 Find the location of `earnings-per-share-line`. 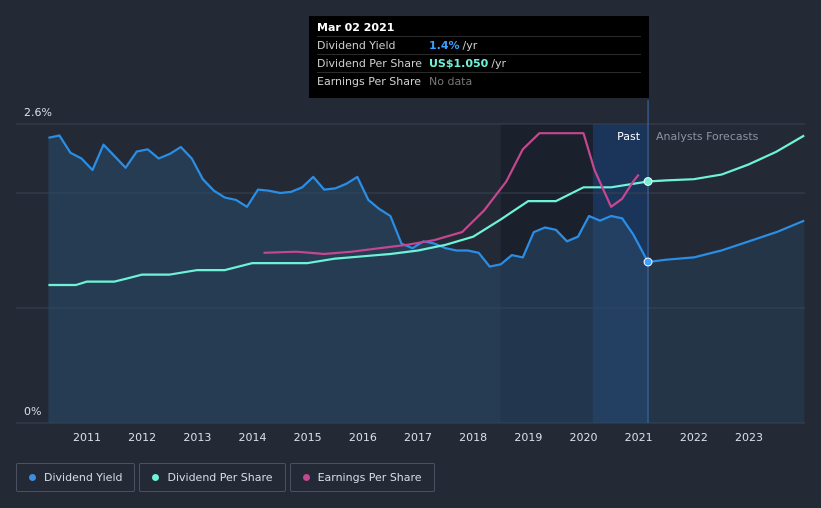

earnings-per-share-line is located at coordinates (451, 194).